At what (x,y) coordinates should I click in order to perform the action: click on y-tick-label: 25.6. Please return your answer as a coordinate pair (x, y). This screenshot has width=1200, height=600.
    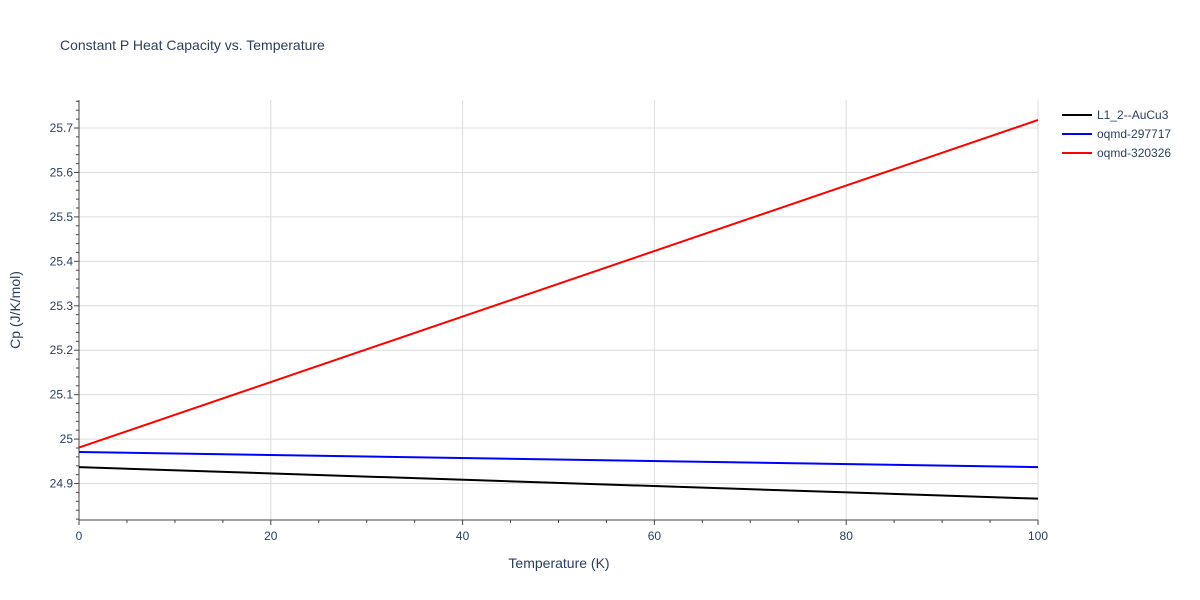
    Looking at the image, I should click on (62, 172).